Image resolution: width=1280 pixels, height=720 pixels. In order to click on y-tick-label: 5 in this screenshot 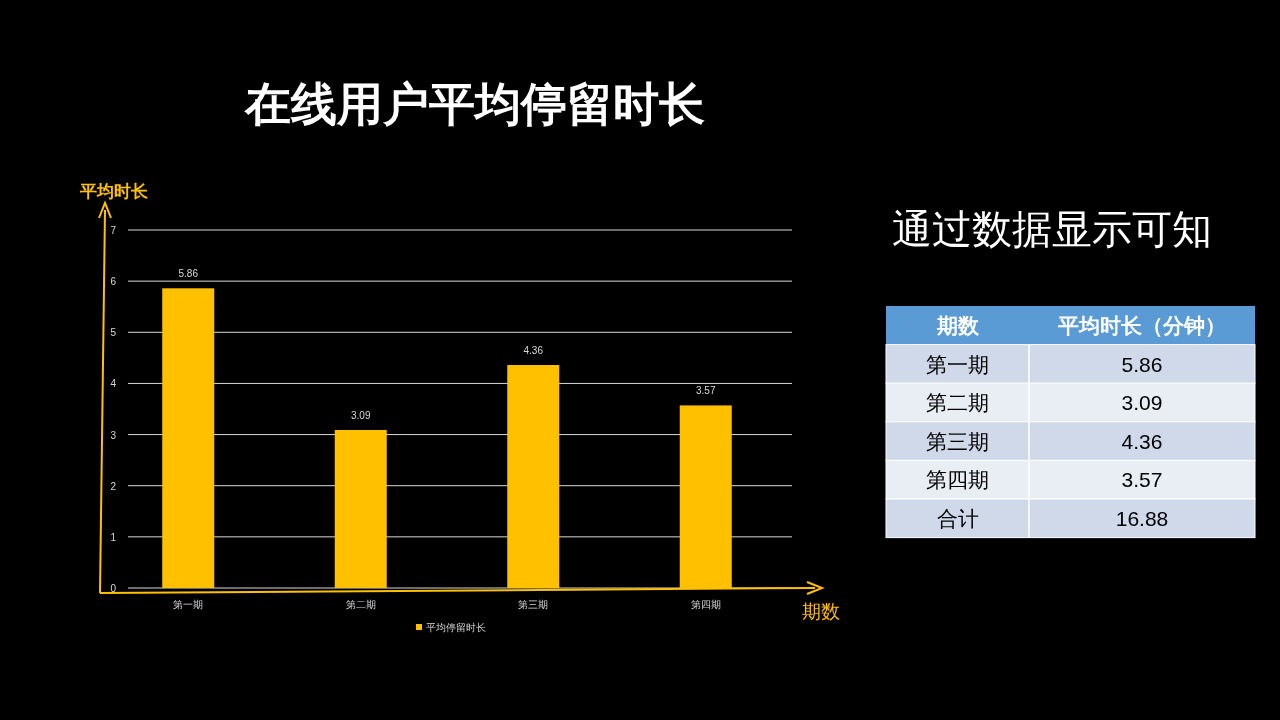, I will do `click(113, 333)`.